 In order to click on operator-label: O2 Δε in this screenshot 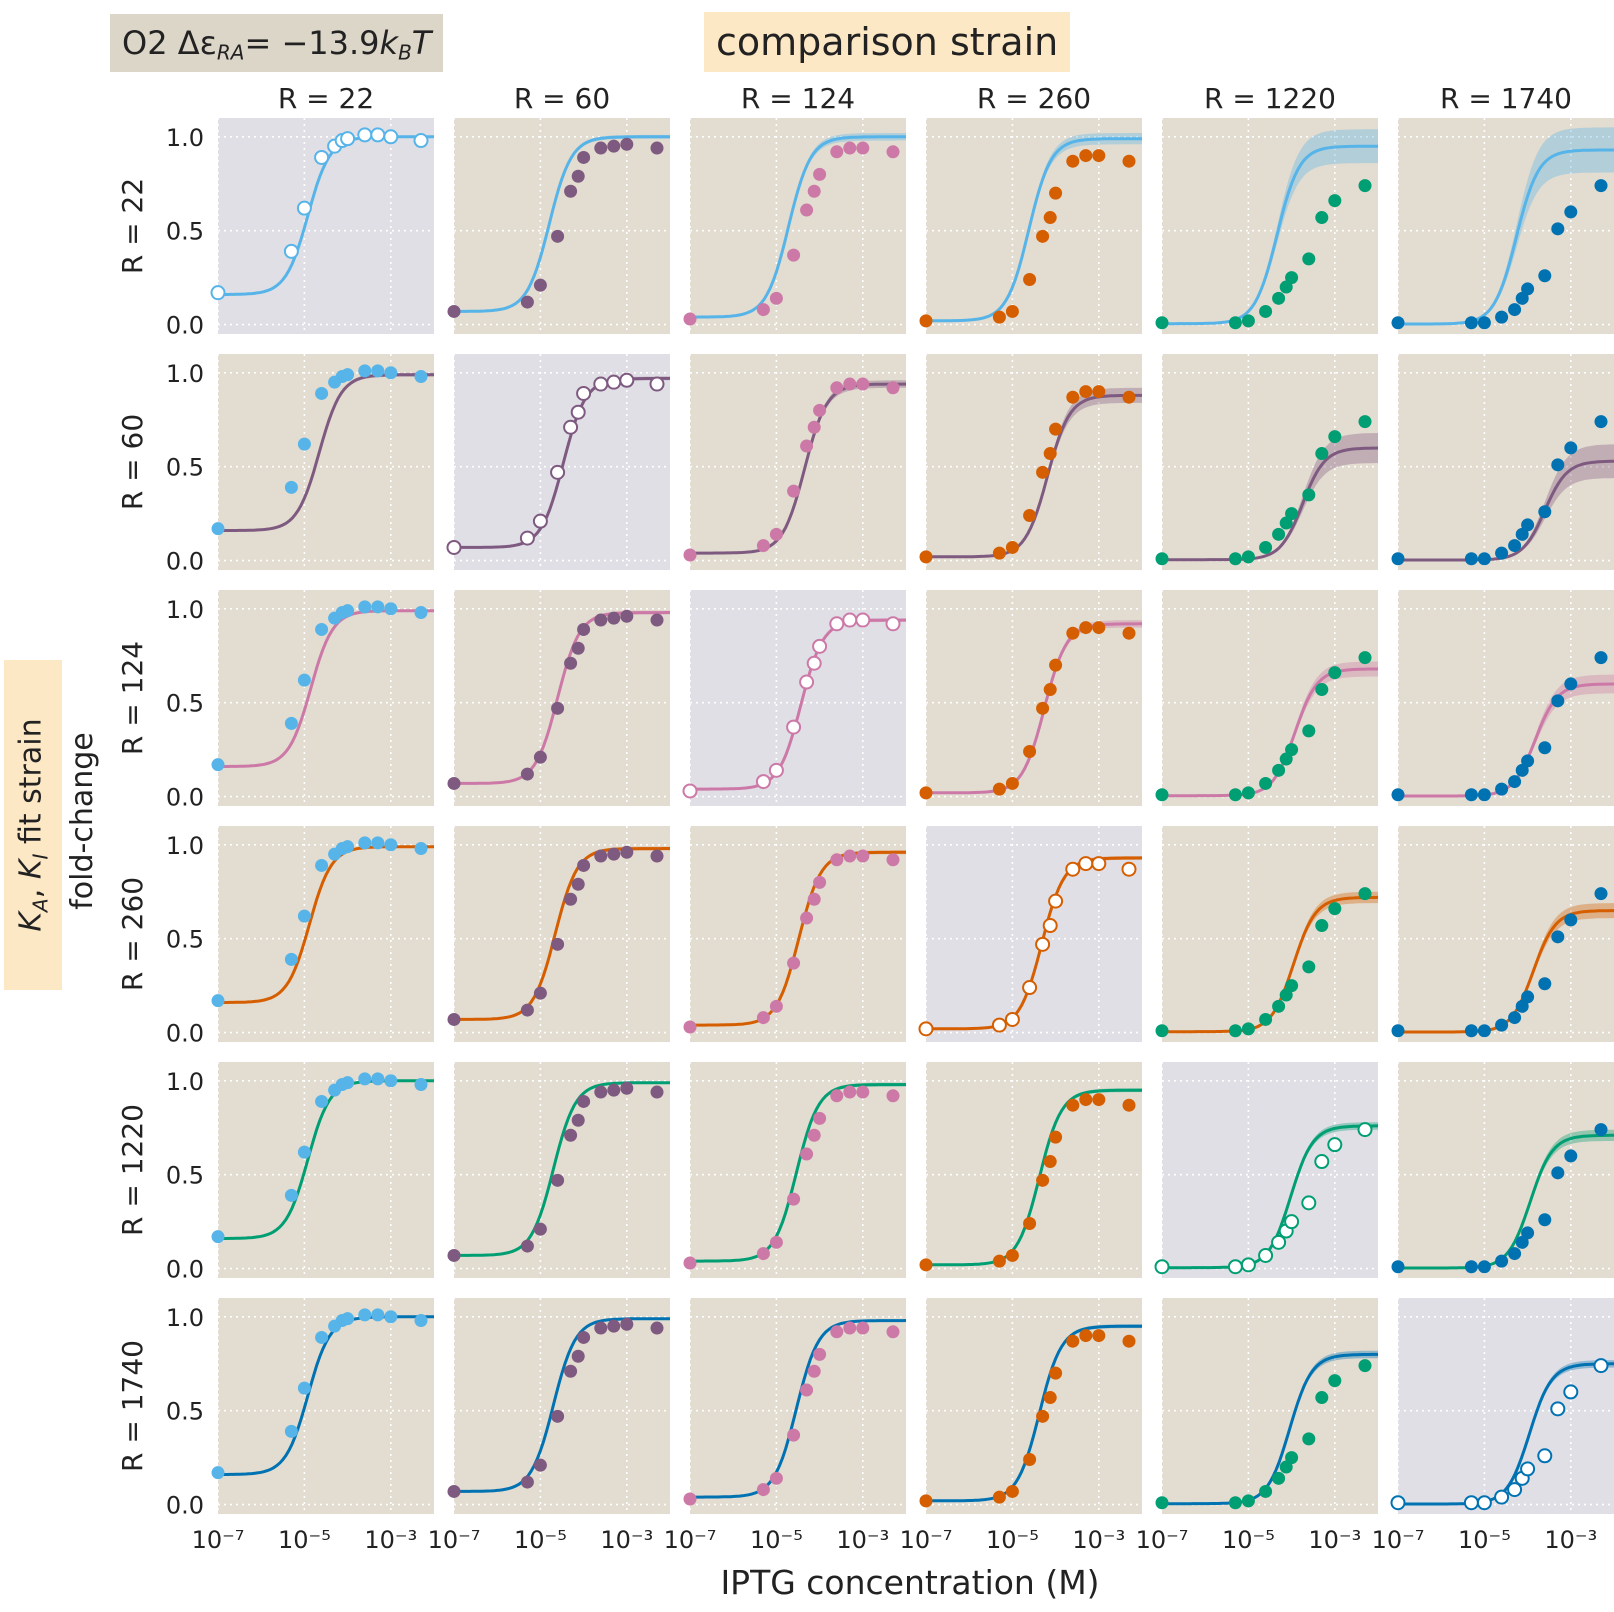, I will do `click(169, 43)`.